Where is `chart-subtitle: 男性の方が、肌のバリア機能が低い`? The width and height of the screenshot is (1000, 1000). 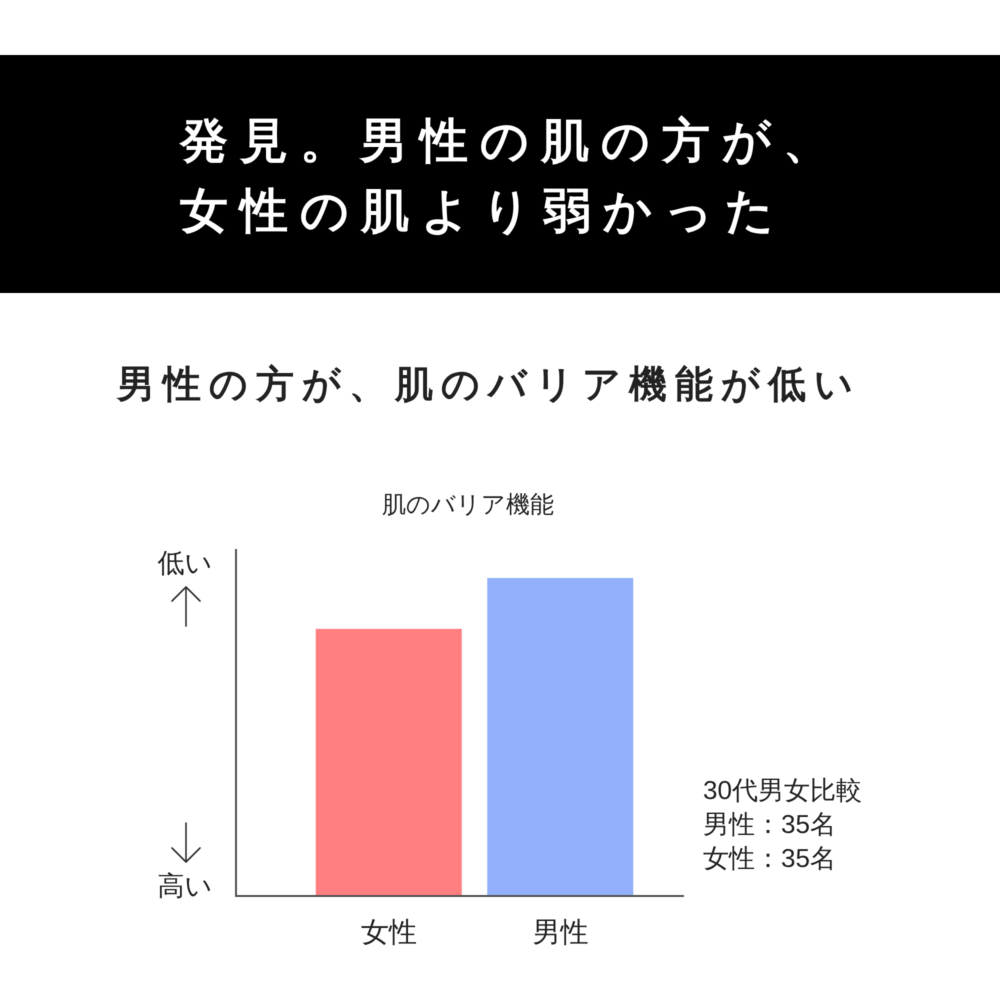
chart-subtitle: 男性の方が、肌のバリア機能が低い is located at coordinates (488, 384).